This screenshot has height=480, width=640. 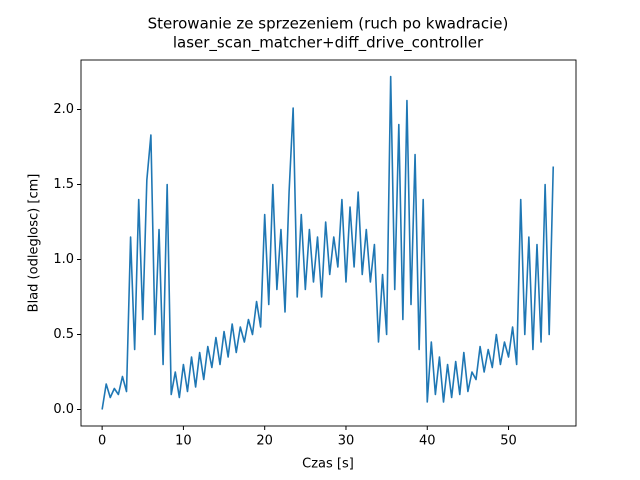 I want to click on y-tick-label: 1.5, so click(x=63, y=184).